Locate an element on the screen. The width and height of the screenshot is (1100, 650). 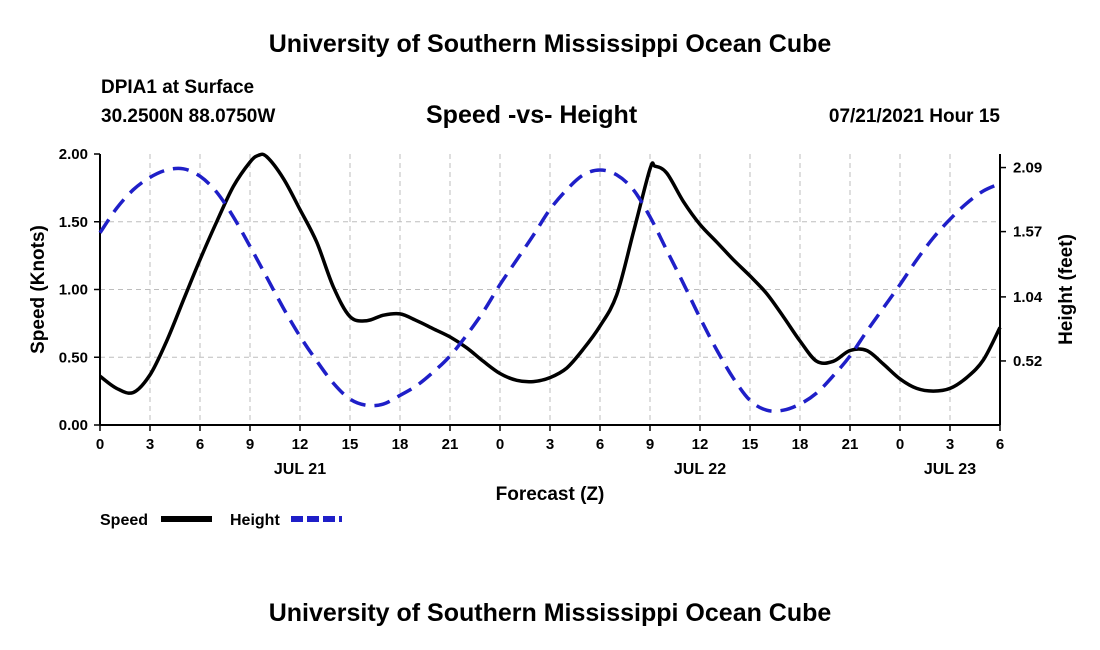
station-label: DPIA1 at Surface is located at coordinates (178, 87).